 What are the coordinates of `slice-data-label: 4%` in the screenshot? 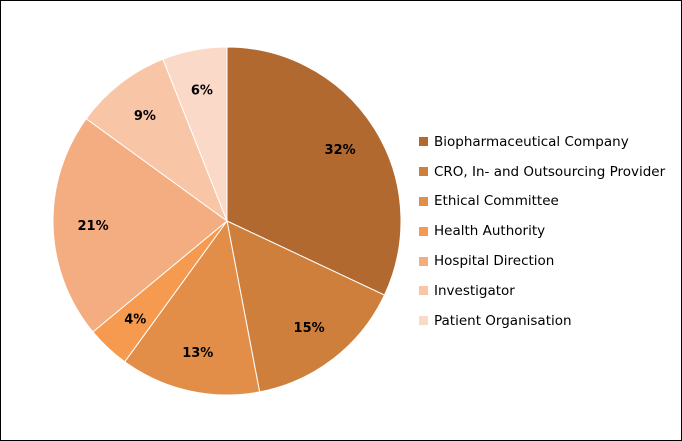 It's located at (135, 320).